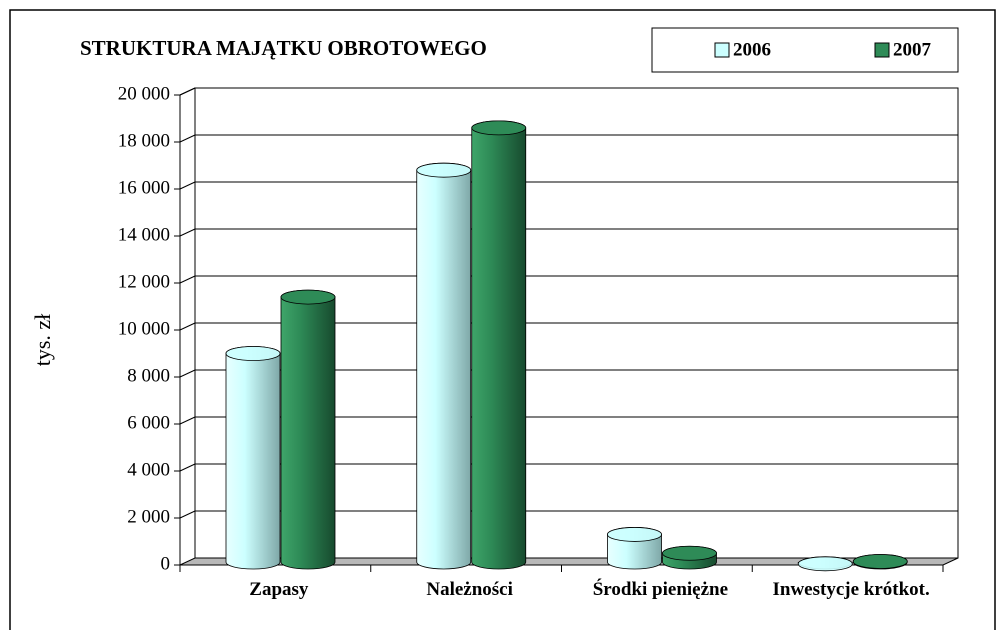  Describe the element at coordinates (144, 187) in the screenshot. I see `y-tick-label: 16 000` at that location.